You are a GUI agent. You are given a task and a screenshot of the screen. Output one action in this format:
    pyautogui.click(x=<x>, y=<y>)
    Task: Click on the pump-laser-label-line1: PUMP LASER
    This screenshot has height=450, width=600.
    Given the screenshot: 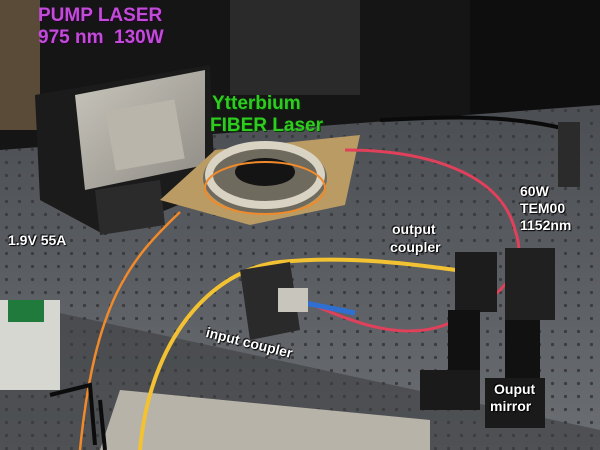 What is the action you would take?
    pyautogui.click(x=100, y=15)
    